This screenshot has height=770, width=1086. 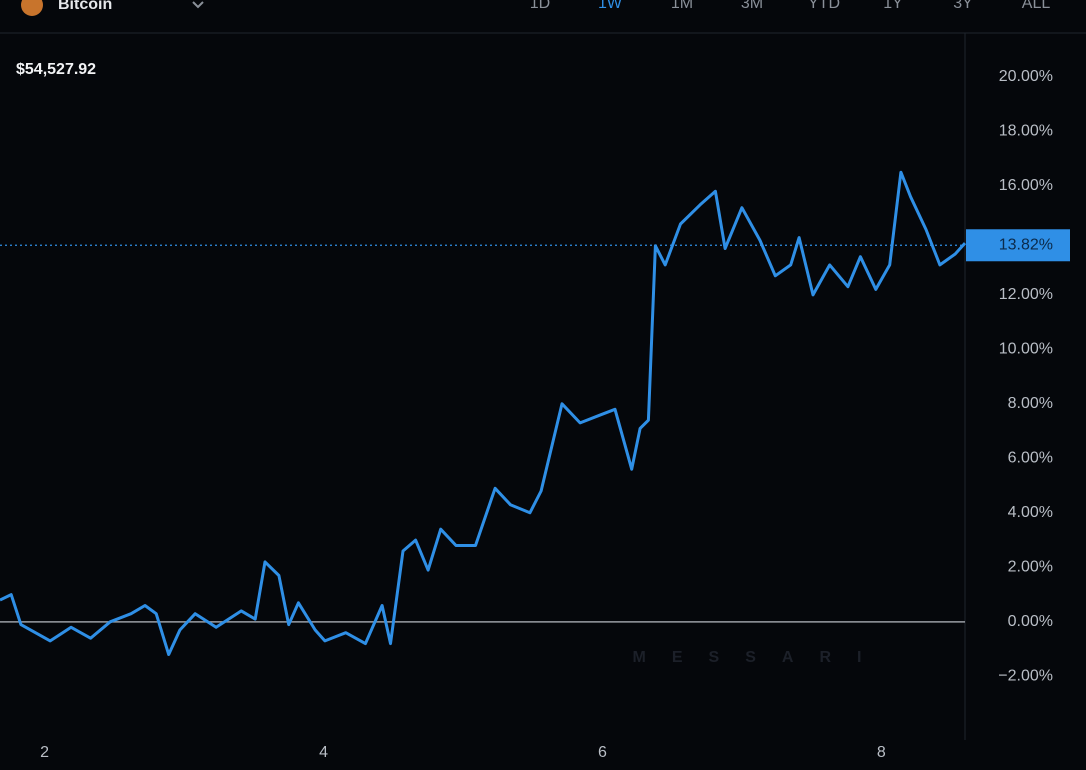 I want to click on x-tick-label: 6, so click(x=602, y=752).